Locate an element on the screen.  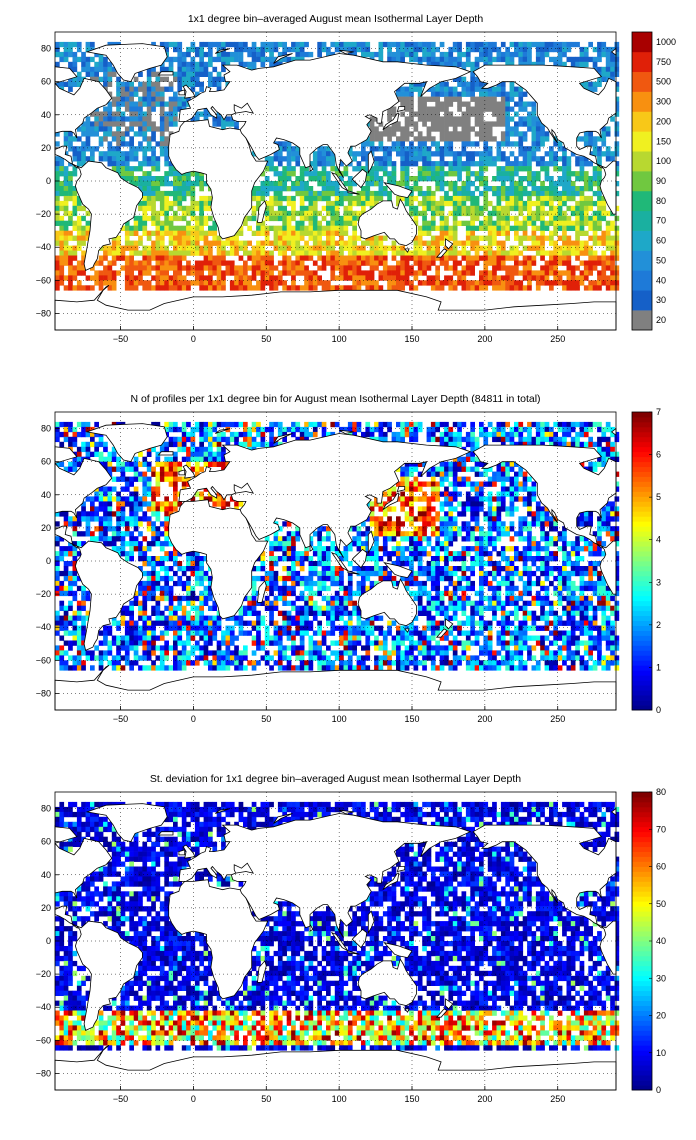
colorbar-segment is located at coordinates (642, 220).